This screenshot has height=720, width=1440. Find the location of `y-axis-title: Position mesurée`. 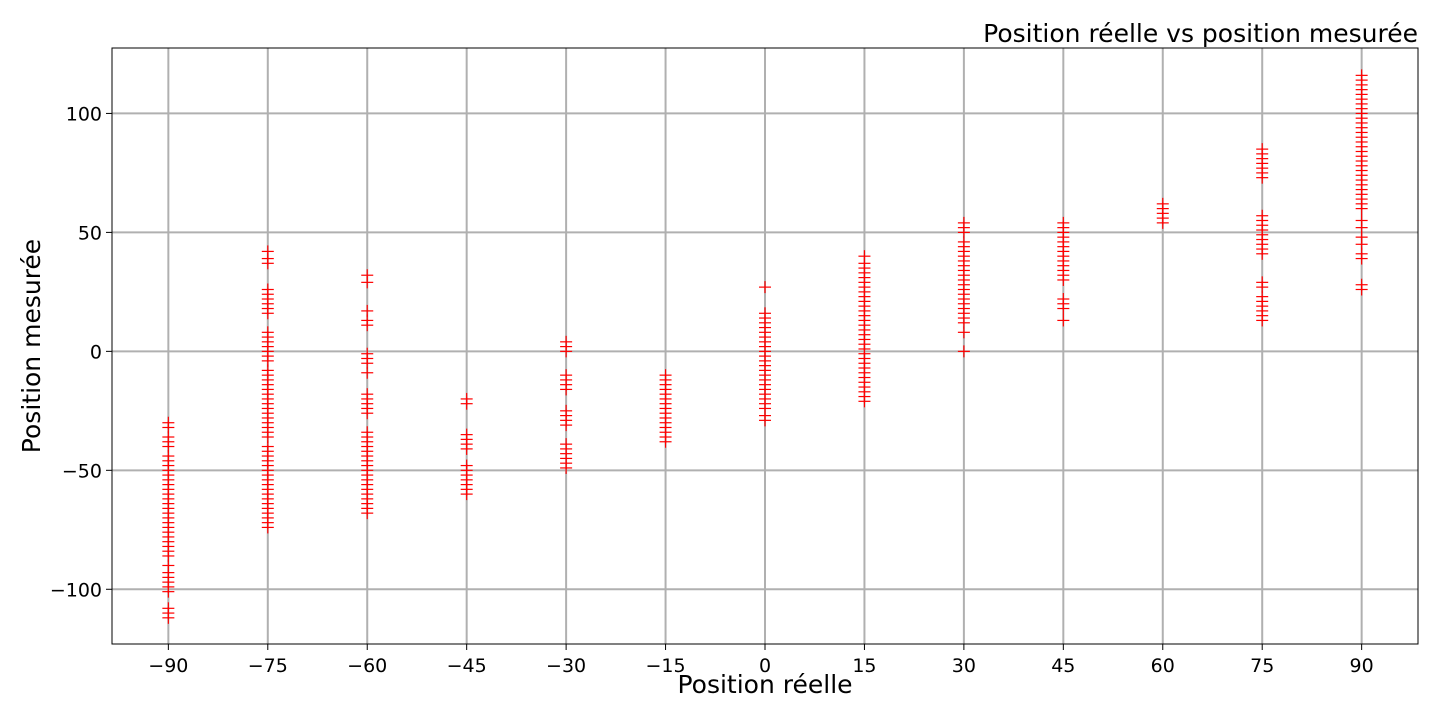

y-axis-title: Position mesurée is located at coordinates (31, 346).